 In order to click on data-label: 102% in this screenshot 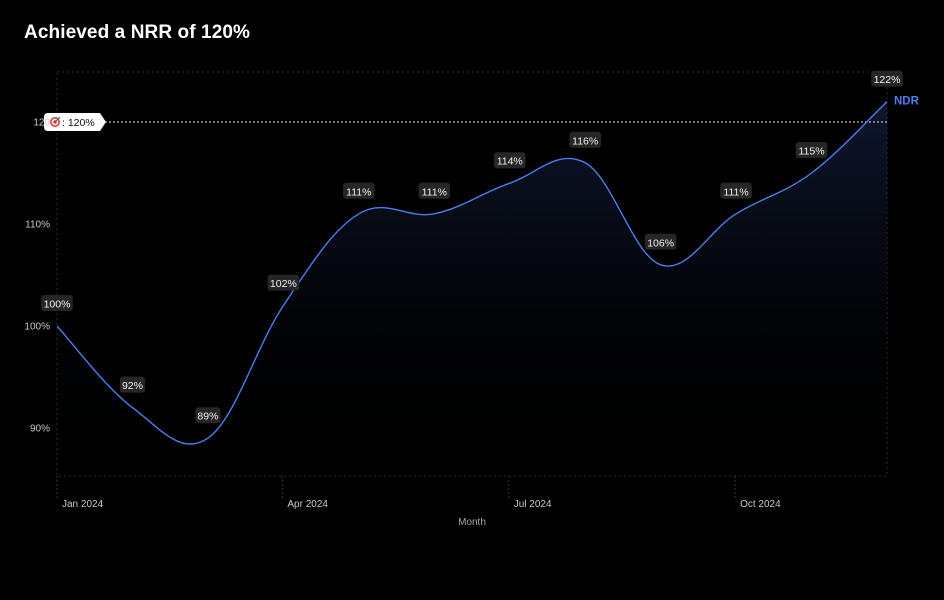, I will do `click(283, 282)`.